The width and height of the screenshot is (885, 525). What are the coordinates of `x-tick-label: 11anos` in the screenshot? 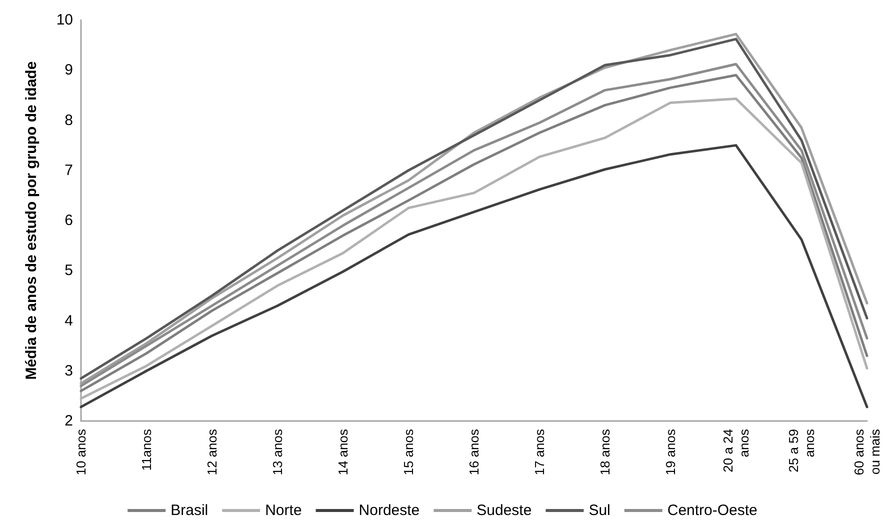 It's located at (146, 449).